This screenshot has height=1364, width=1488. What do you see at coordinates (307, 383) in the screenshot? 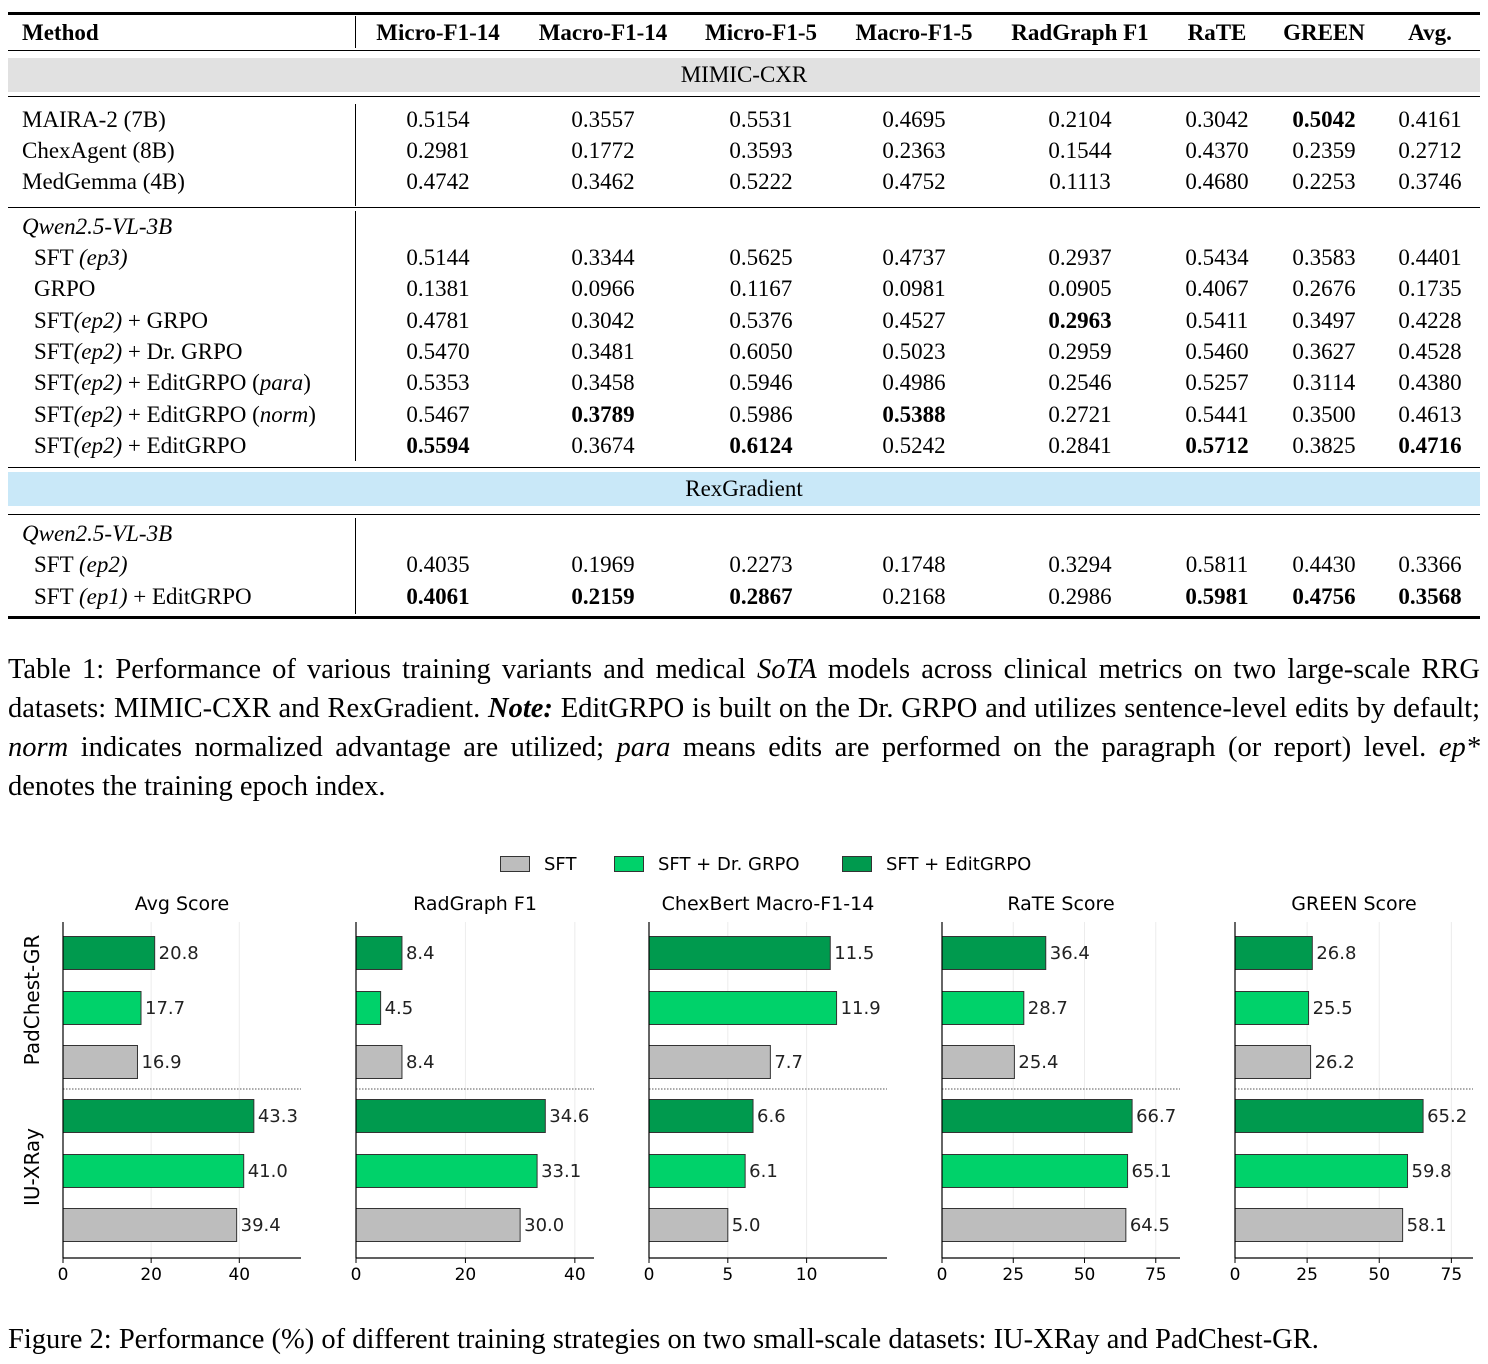
I see `method-part: )` at bounding box center [307, 383].